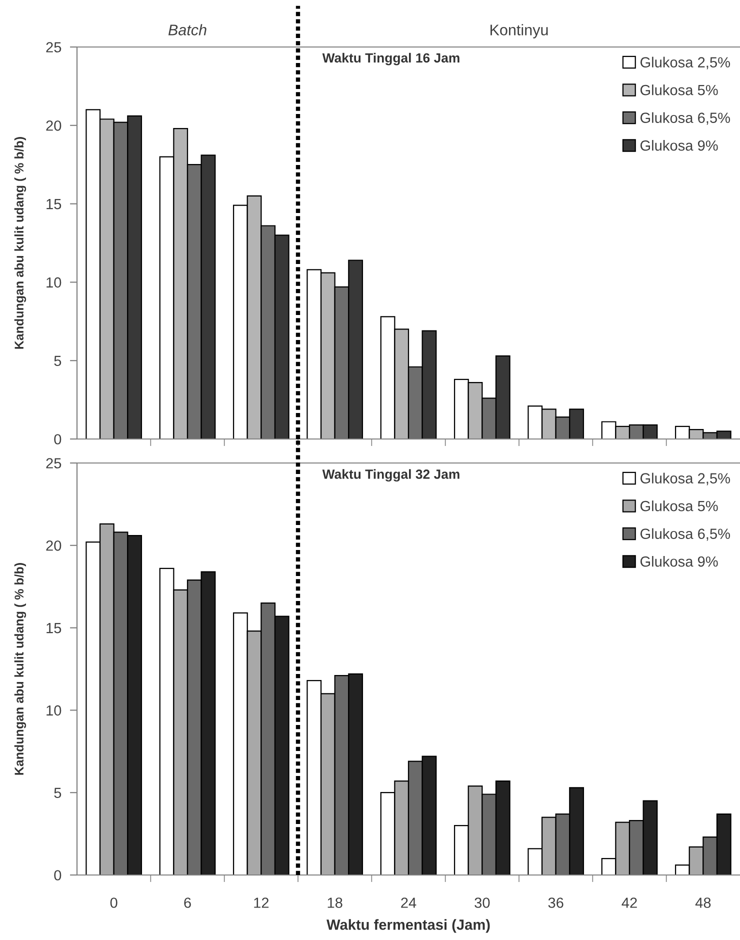 The width and height of the screenshot is (740, 940). What do you see at coordinates (114, 903) in the screenshot?
I see `x-tick-label: 0` at bounding box center [114, 903].